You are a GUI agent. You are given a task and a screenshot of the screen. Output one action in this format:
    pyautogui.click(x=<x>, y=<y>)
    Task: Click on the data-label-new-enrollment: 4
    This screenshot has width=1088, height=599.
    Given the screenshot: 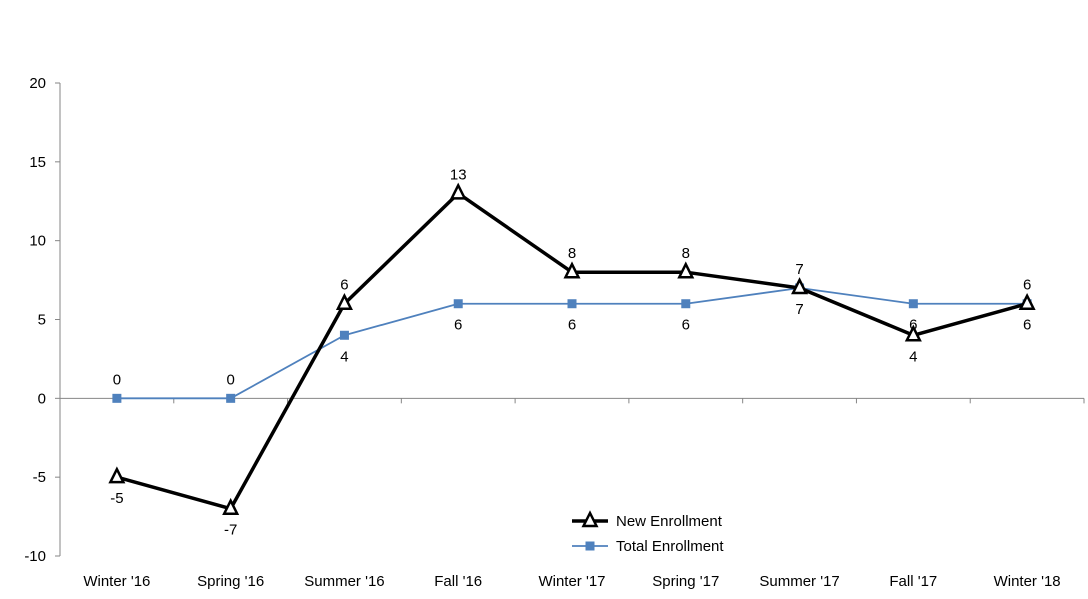 What is the action you would take?
    pyautogui.click(x=913, y=356)
    